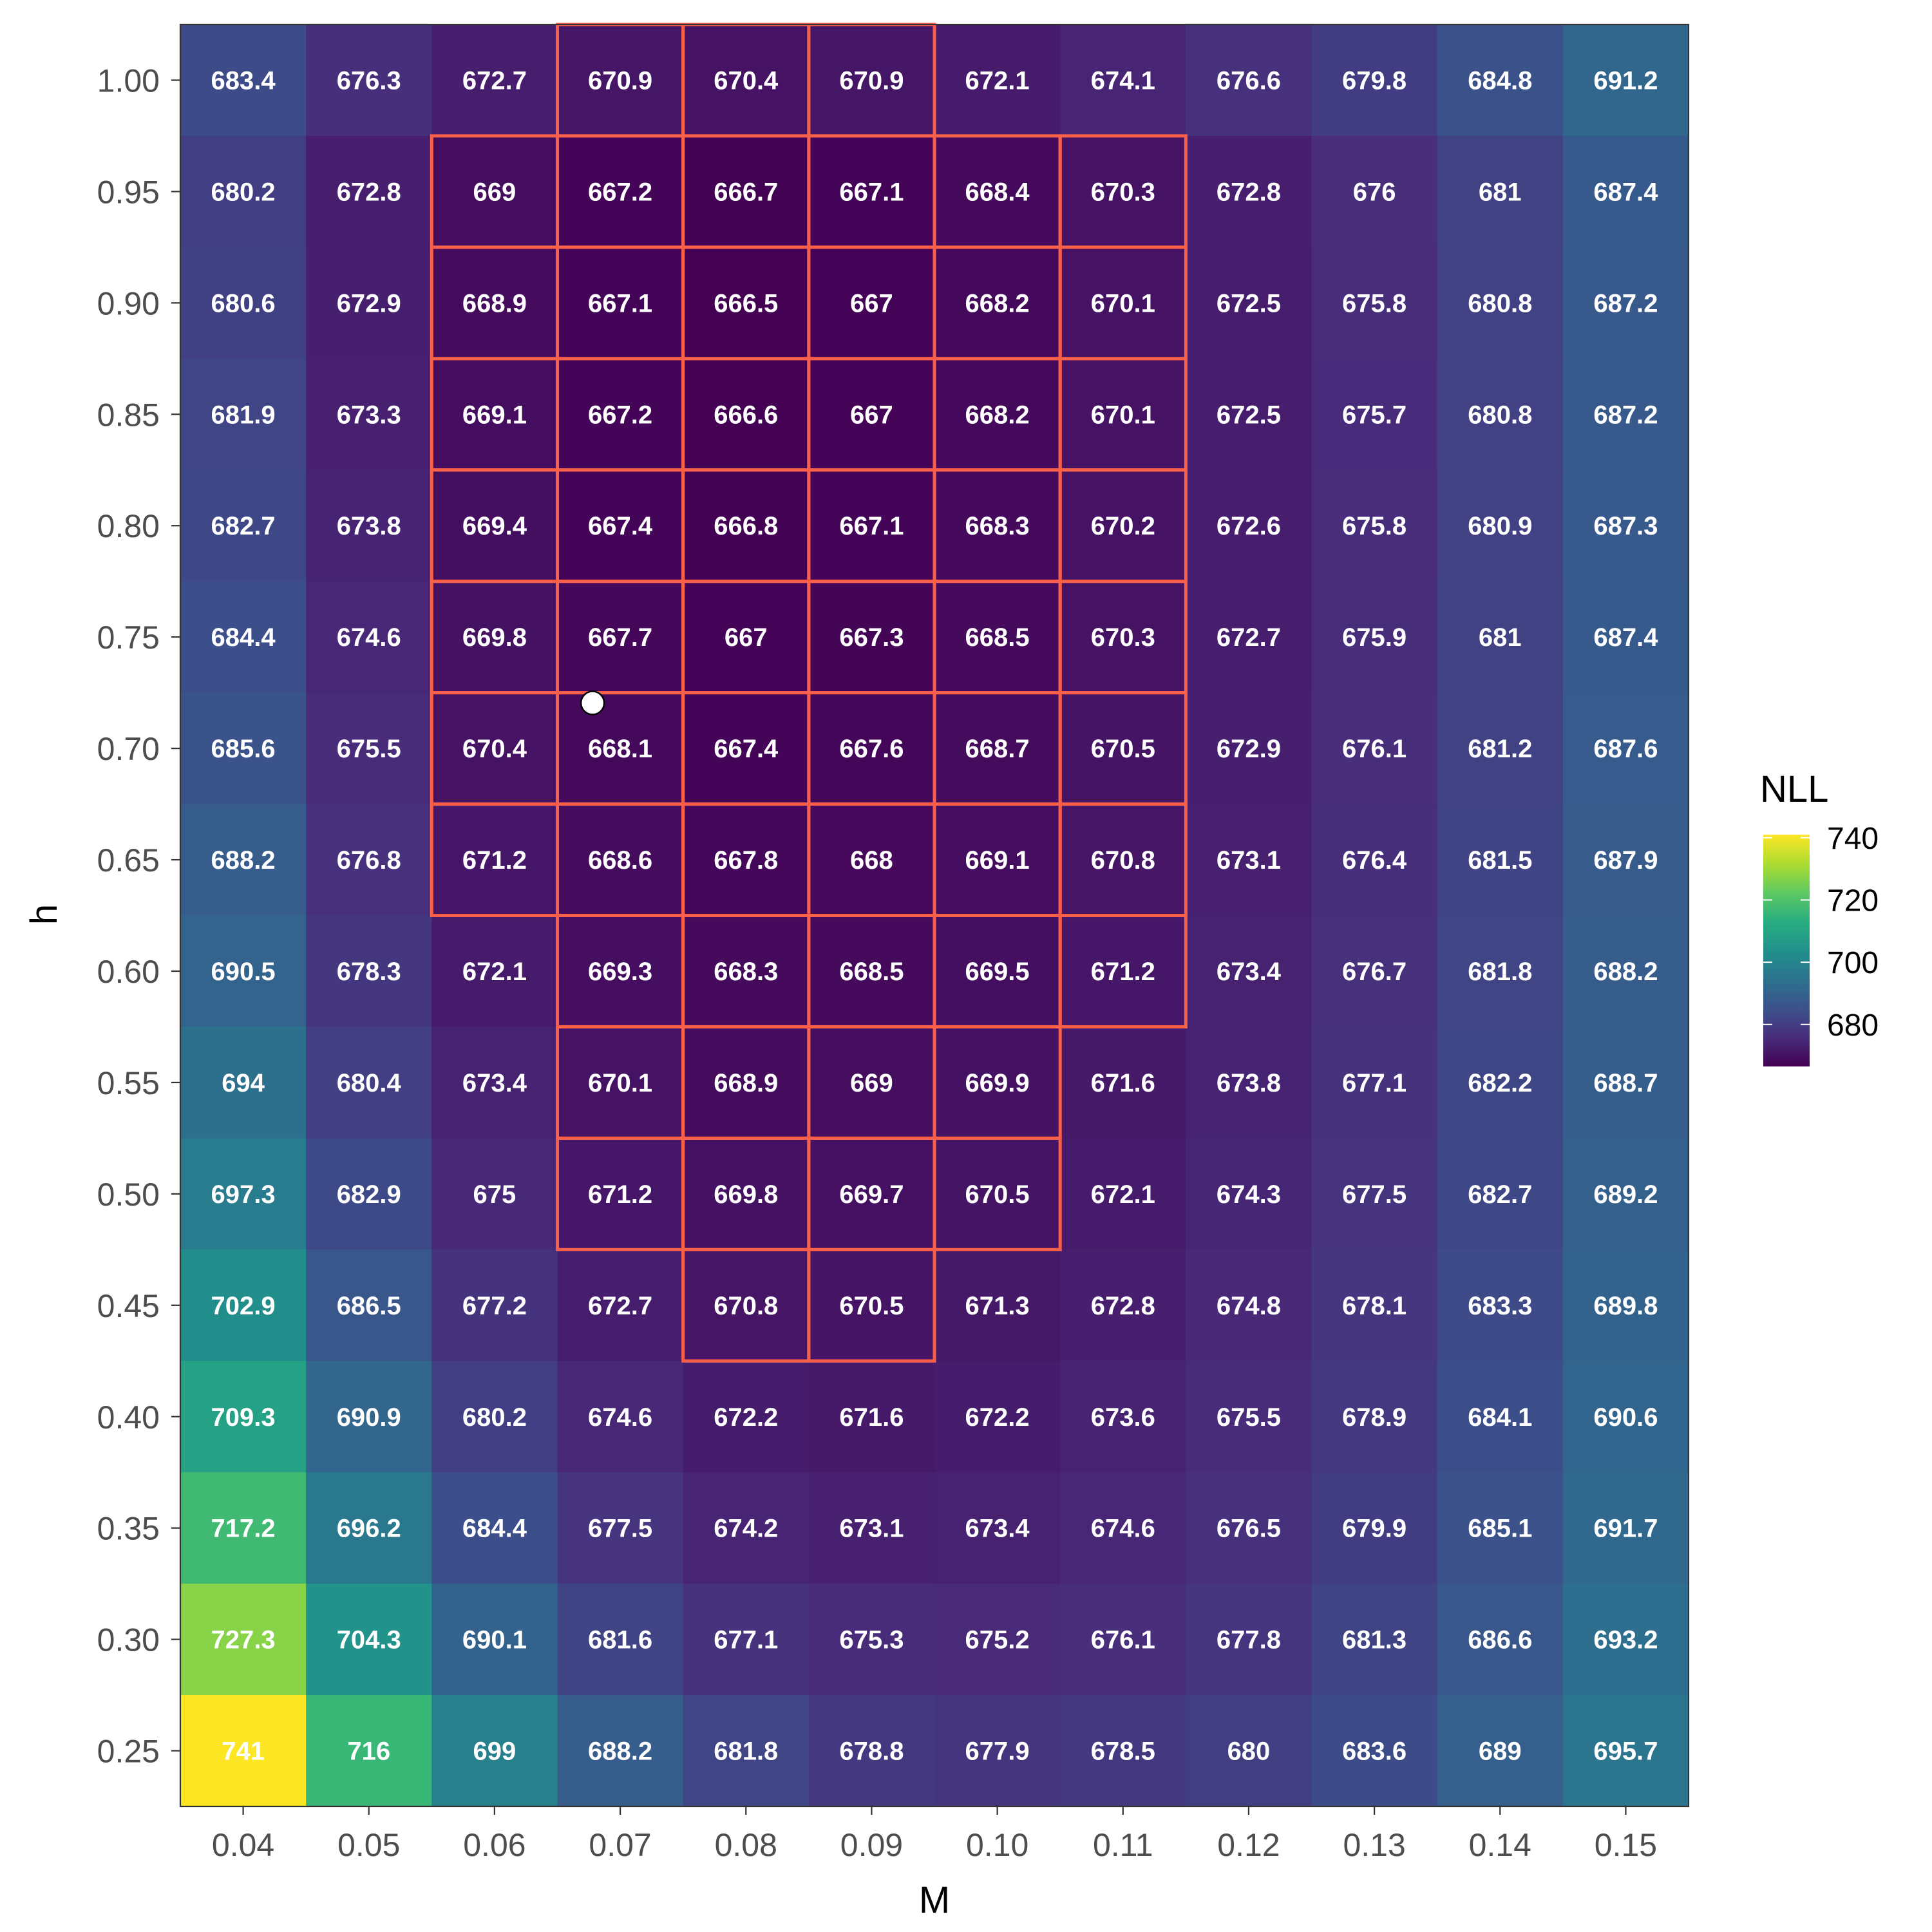 This screenshot has height=1932, width=1932. What do you see at coordinates (1249, 80) in the screenshot?
I see `cell-value-label: 676.6` at bounding box center [1249, 80].